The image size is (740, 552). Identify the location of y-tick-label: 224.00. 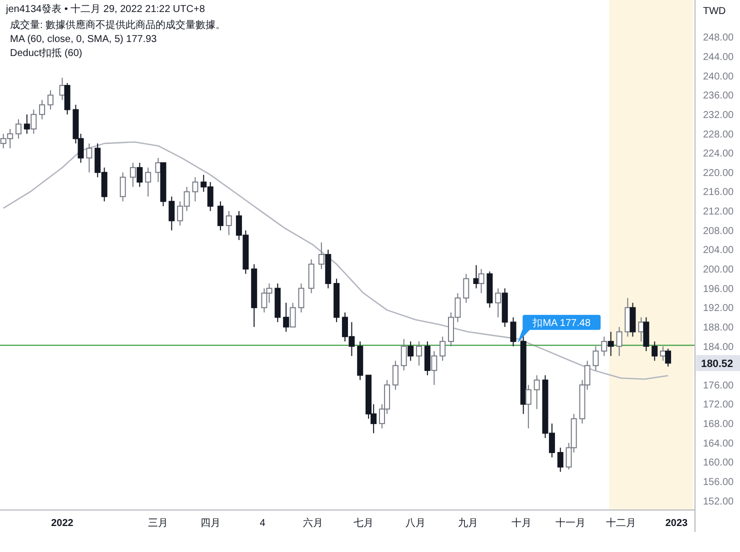
(718, 154).